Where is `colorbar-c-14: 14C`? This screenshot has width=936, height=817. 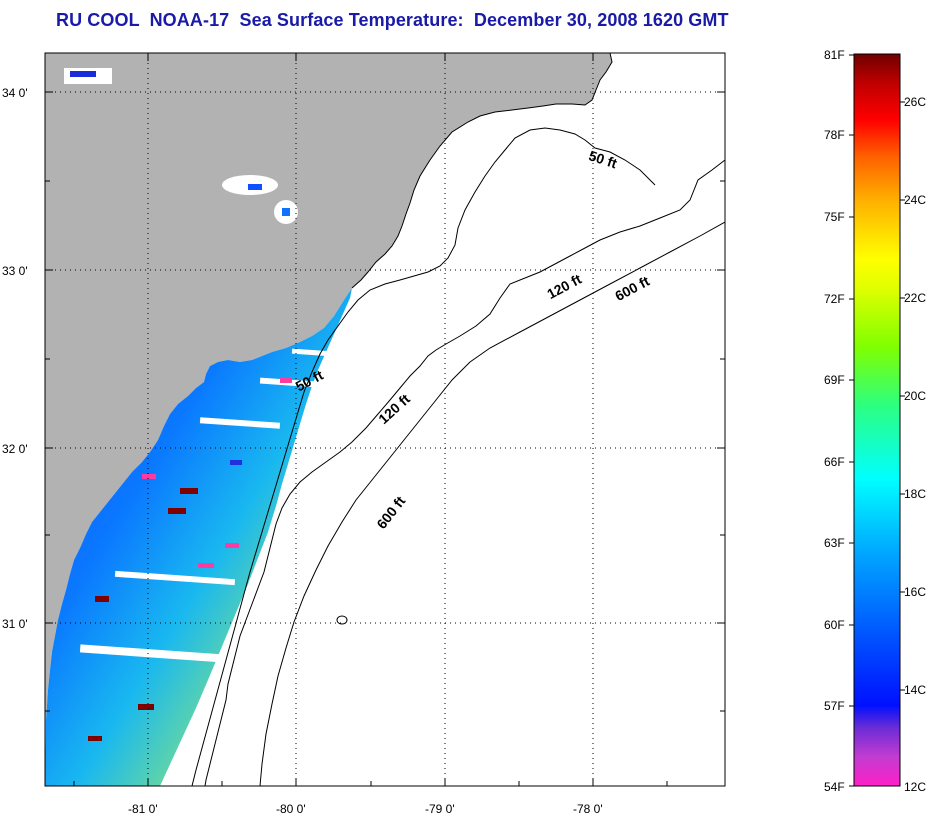
colorbar-c-14: 14C is located at coordinates (915, 690).